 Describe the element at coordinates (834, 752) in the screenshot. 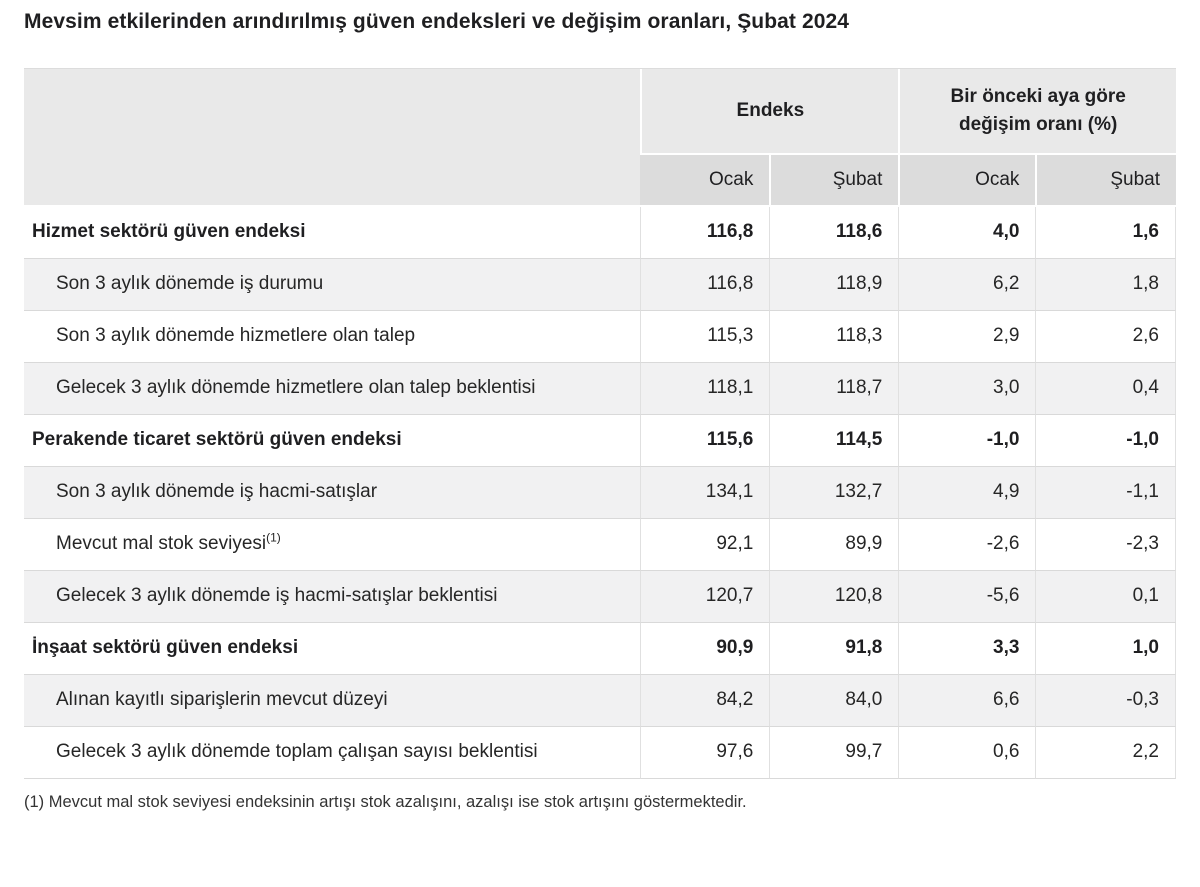

I see `endeks-subat-cell: 99,7` at that location.